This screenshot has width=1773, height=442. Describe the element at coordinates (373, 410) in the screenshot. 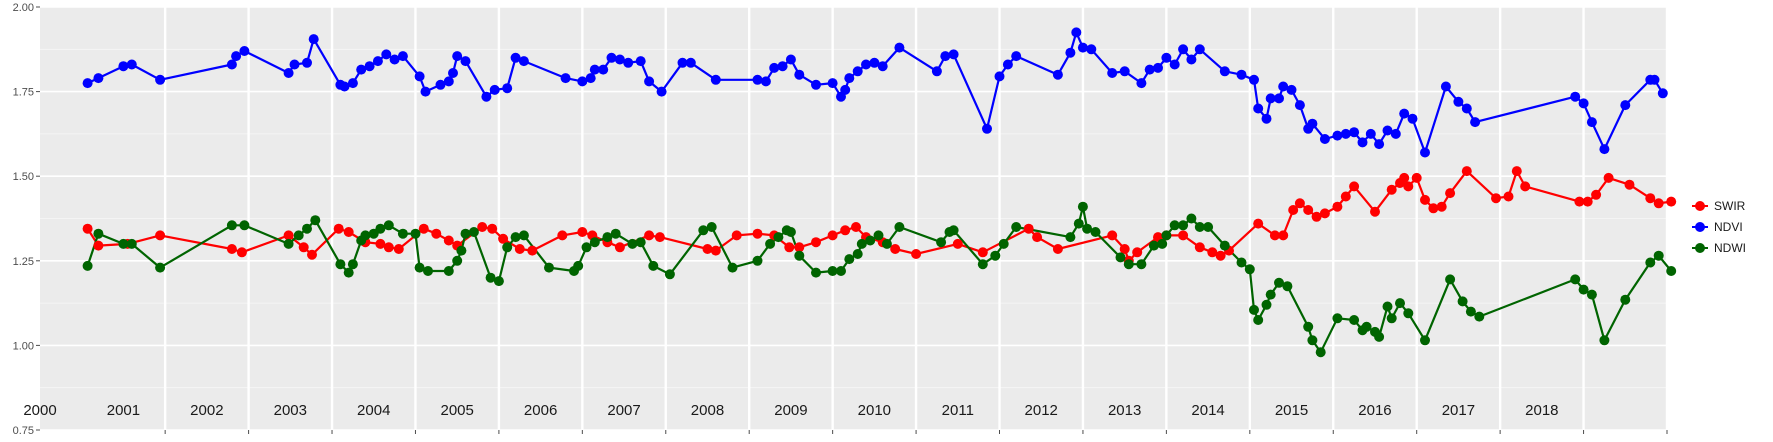

I see `year-label: 2004` at that location.